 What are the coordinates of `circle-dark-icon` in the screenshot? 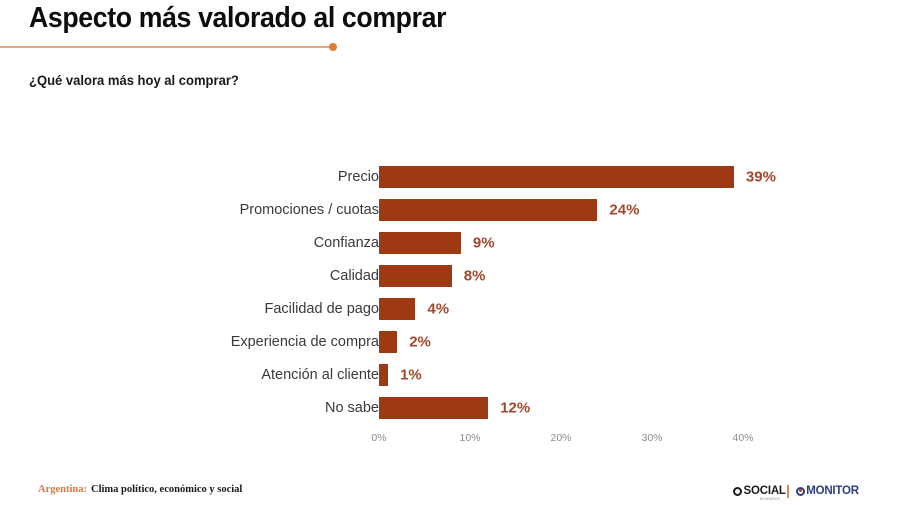 It's located at (737, 491).